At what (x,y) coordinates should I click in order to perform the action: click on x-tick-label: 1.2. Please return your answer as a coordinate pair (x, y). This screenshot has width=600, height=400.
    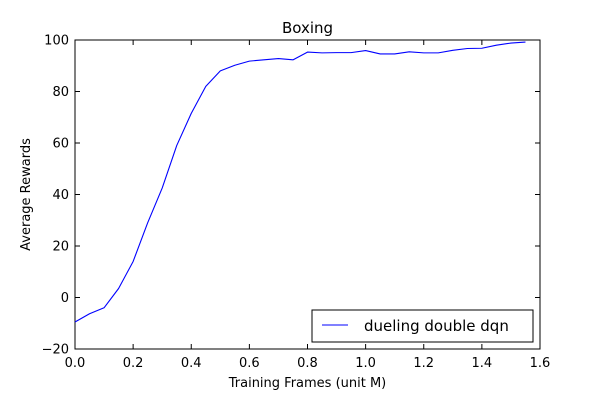
    Looking at the image, I should click on (423, 363).